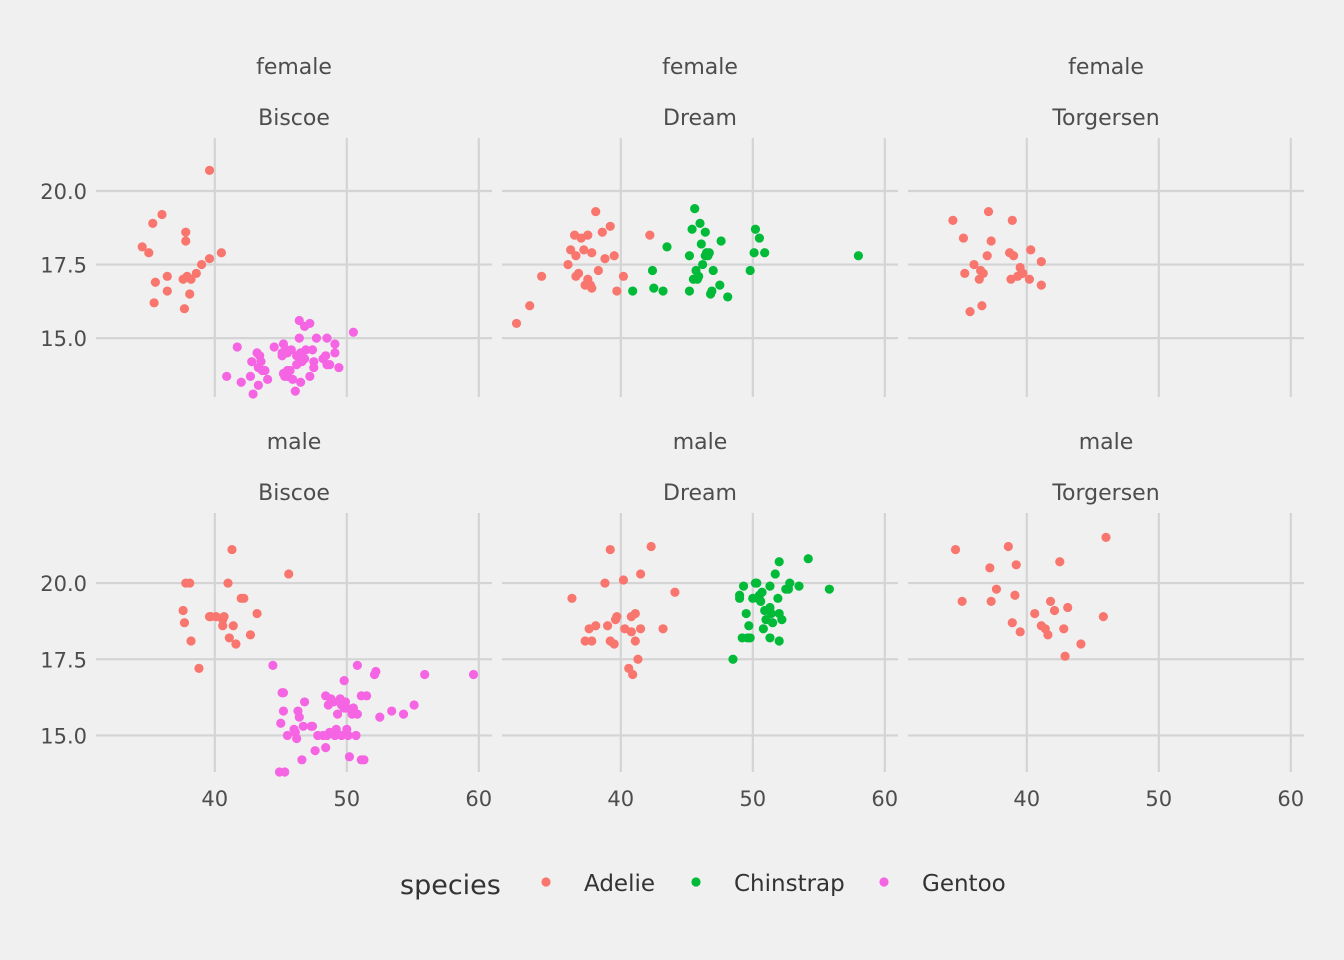  What do you see at coordinates (63, 266) in the screenshot?
I see `y-tick-label: 17.5` at bounding box center [63, 266].